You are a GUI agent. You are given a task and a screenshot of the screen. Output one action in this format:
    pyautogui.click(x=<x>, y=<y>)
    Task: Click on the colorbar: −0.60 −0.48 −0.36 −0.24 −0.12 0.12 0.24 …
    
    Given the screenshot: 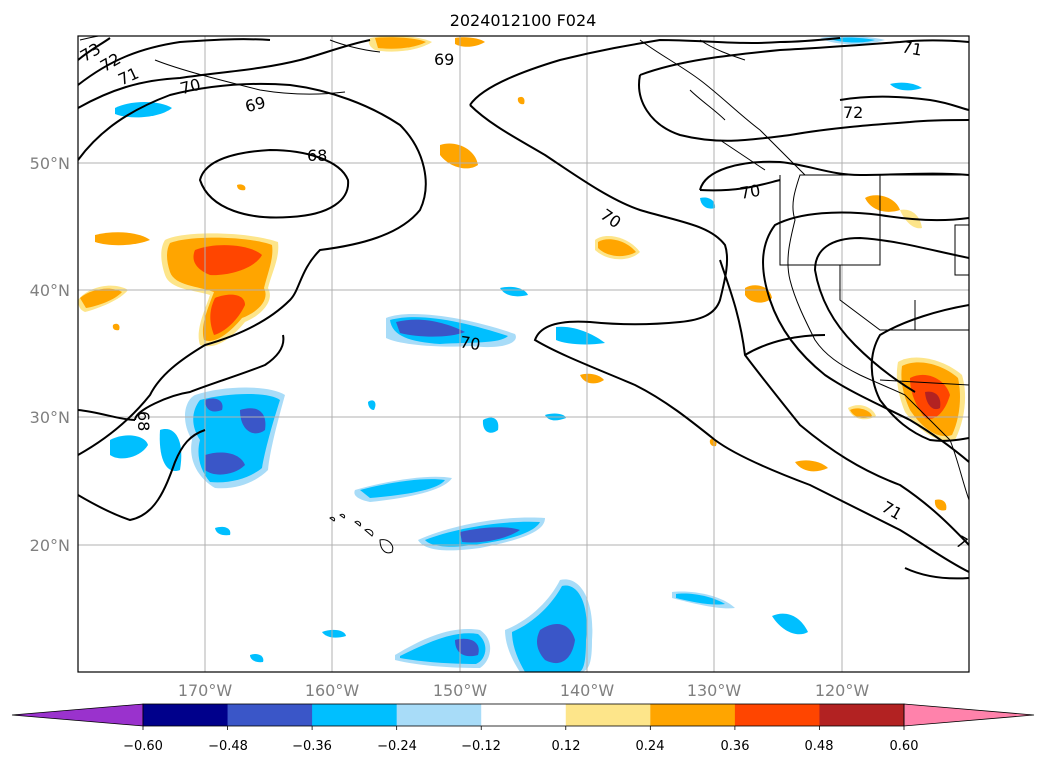 What is the action you would take?
    pyautogui.click(x=523, y=728)
    